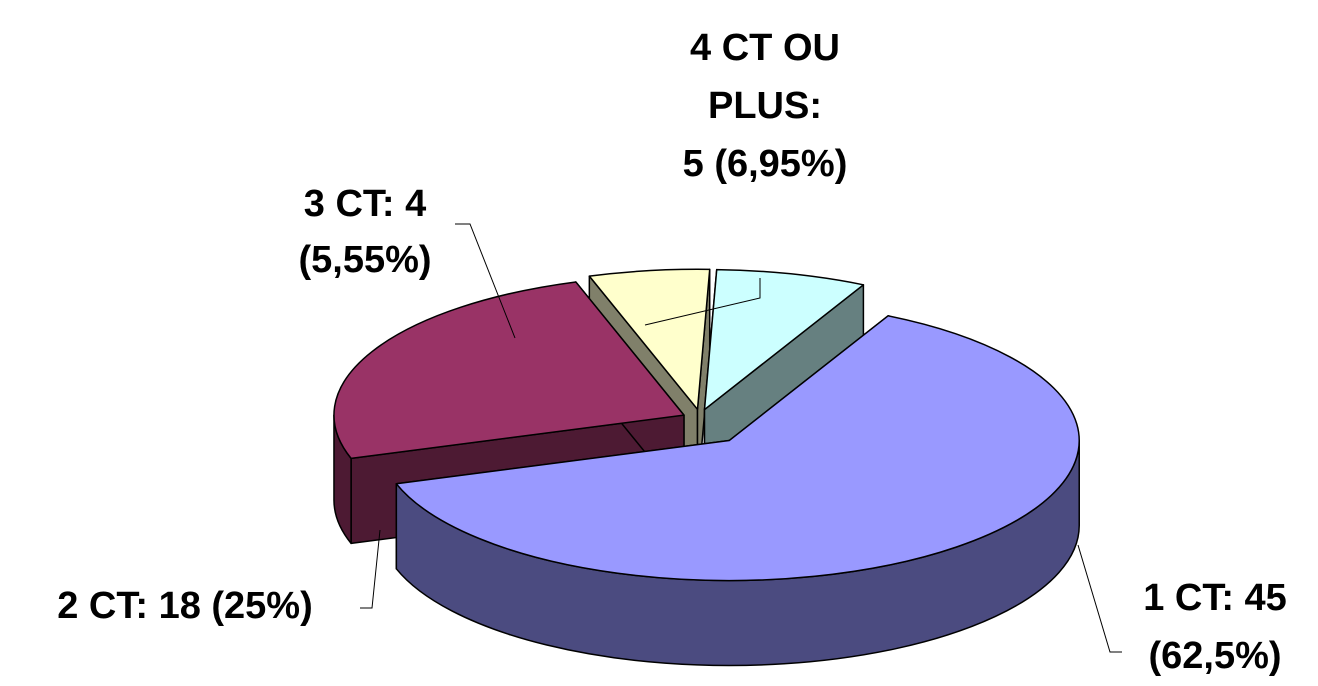 This screenshot has width=1318, height=686. What do you see at coordinates (185, 606) in the screenshot?
I see `data-label: 2 CT: 18 (25%)` at bounding box center [185, 606].